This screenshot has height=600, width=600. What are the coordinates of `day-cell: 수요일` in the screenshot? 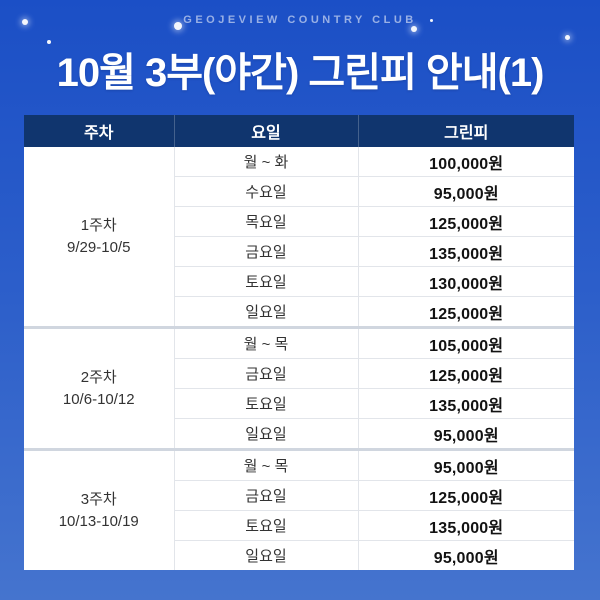 It's located at (265, 191).